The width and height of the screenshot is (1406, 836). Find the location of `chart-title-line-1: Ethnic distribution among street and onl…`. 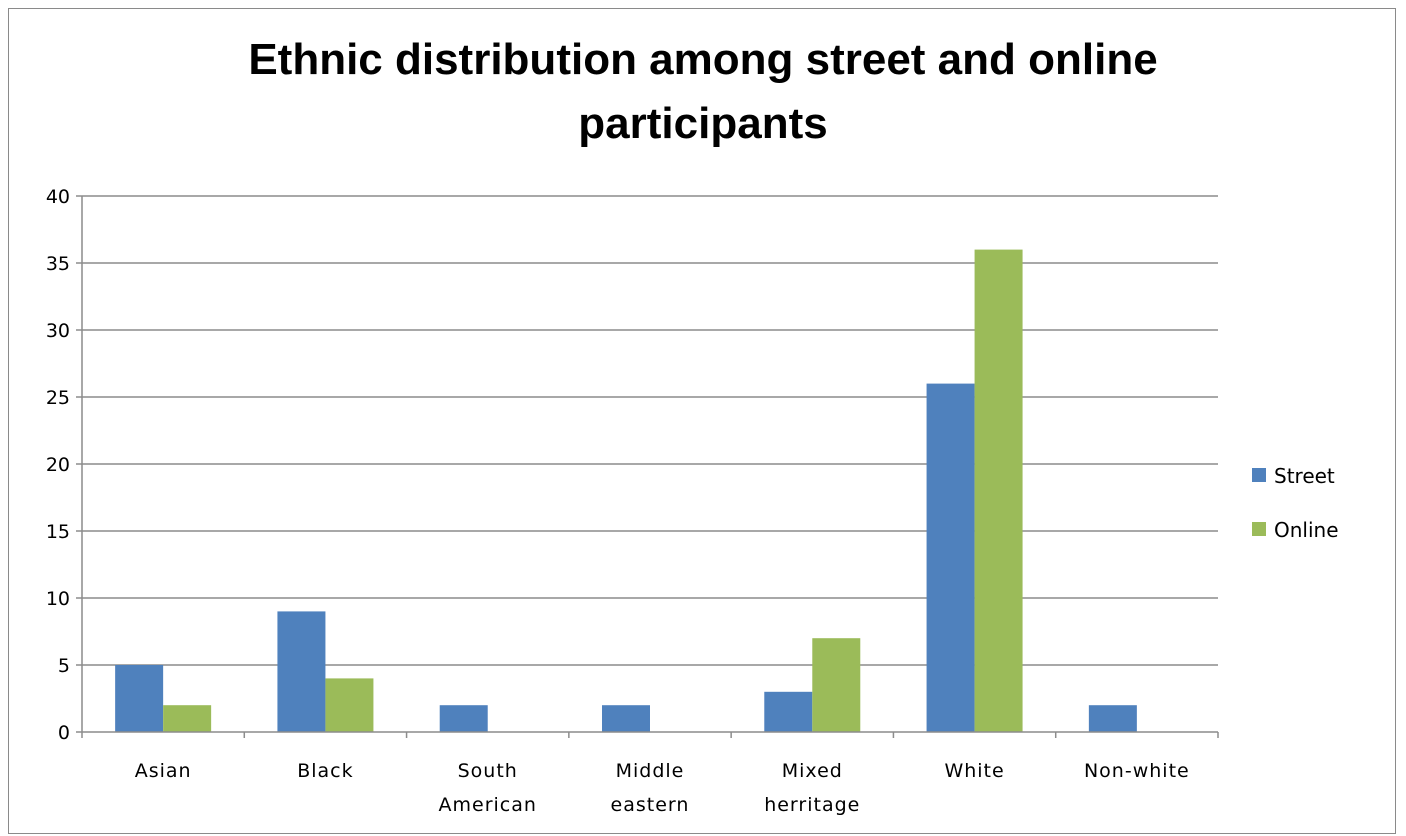

chart-title-line-1: Ethnic distribution among street and onl… is located at coordinates (703, 59).